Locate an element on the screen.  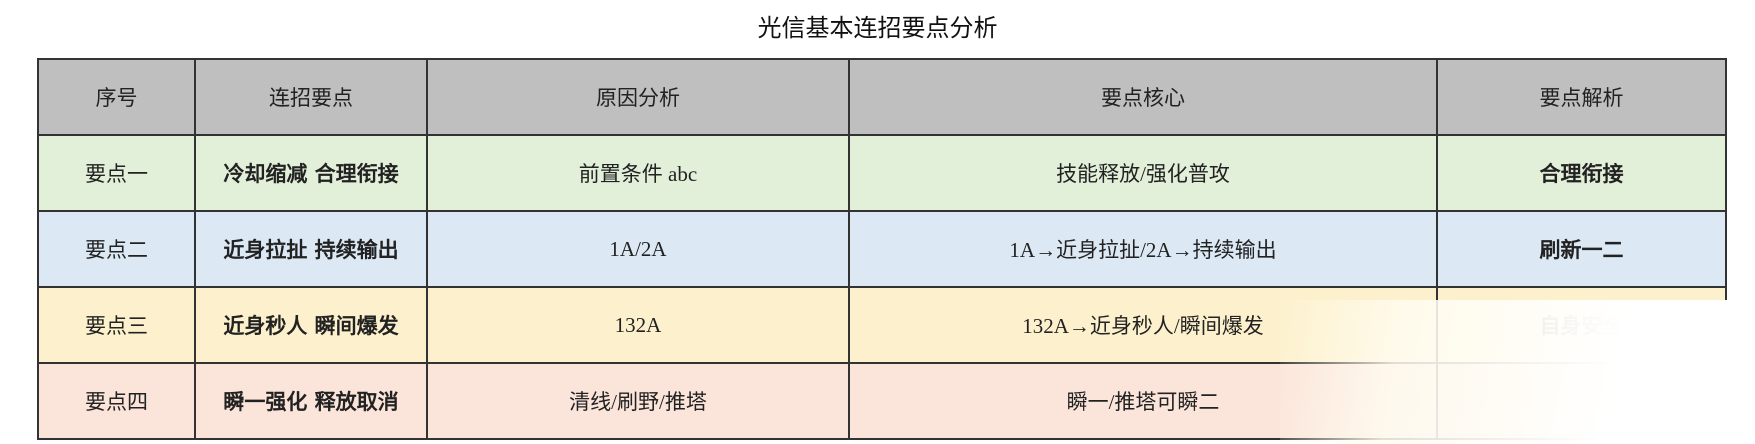
table-cell: 前置条件 abc is located at coordinates (638, 173).